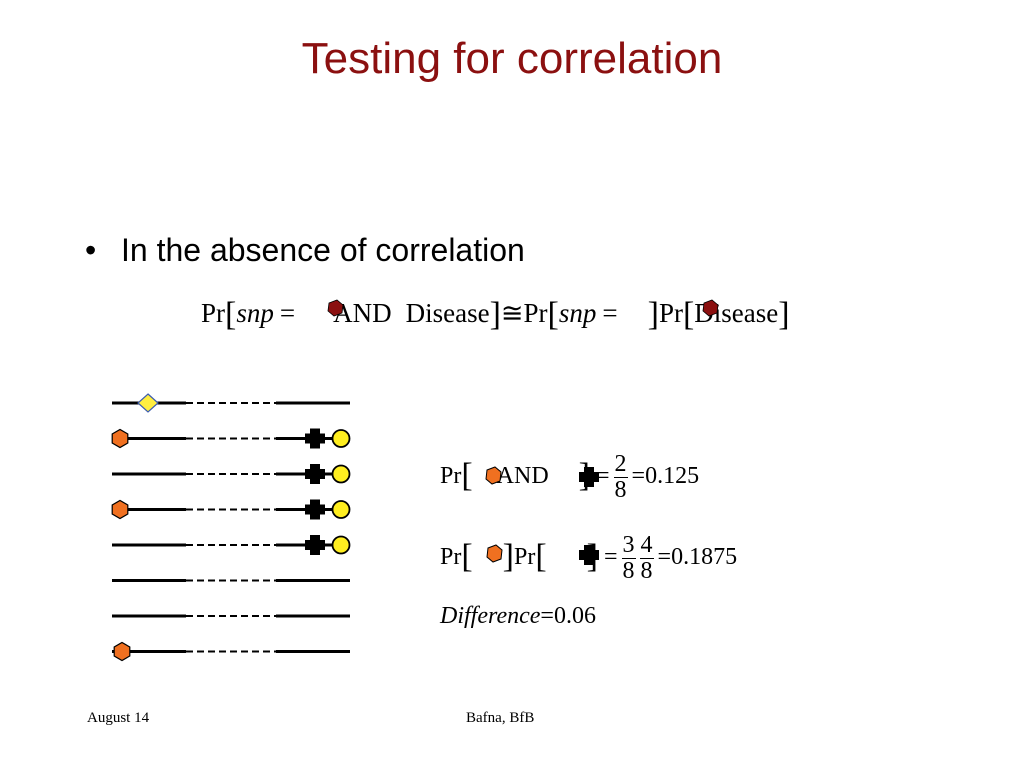  Describe the element at coordinates (574, 616) in the screenshot. I see `difference-value: 0.06` at that location.